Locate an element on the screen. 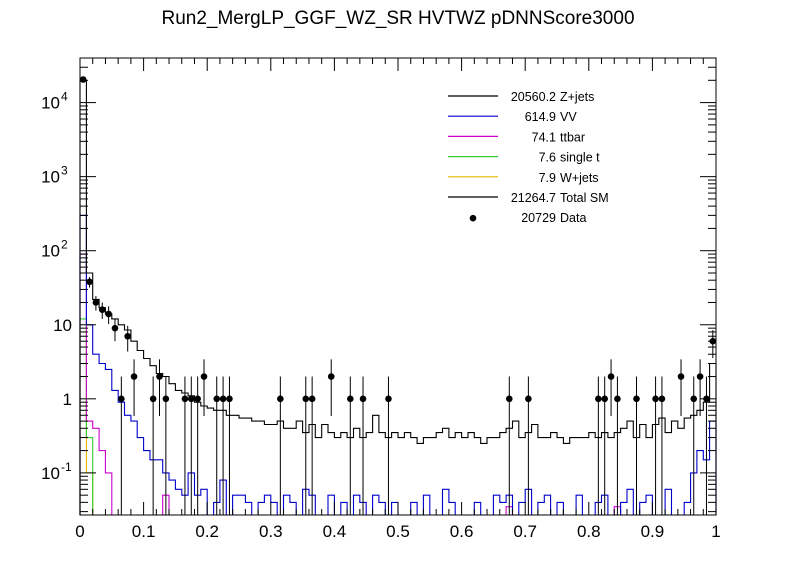 This screenshot has width=796, height=572. x-tick-label: 0 is located at coordinates (79, 531).